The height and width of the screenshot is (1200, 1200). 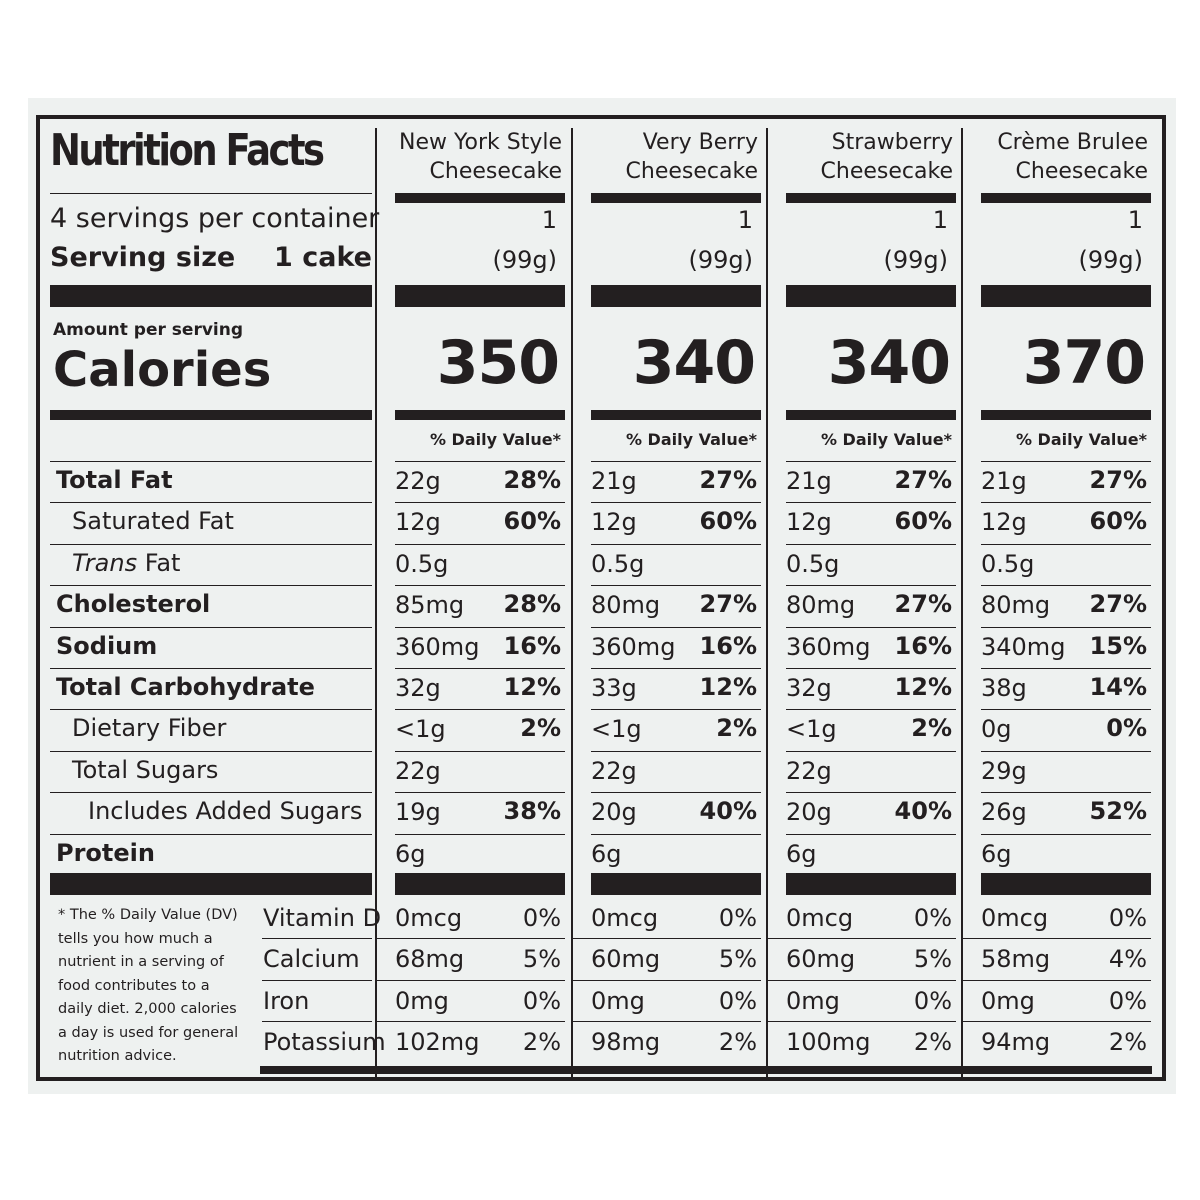 I want to click on serving-size-value: 1 cake, so click(x=323, y=257).